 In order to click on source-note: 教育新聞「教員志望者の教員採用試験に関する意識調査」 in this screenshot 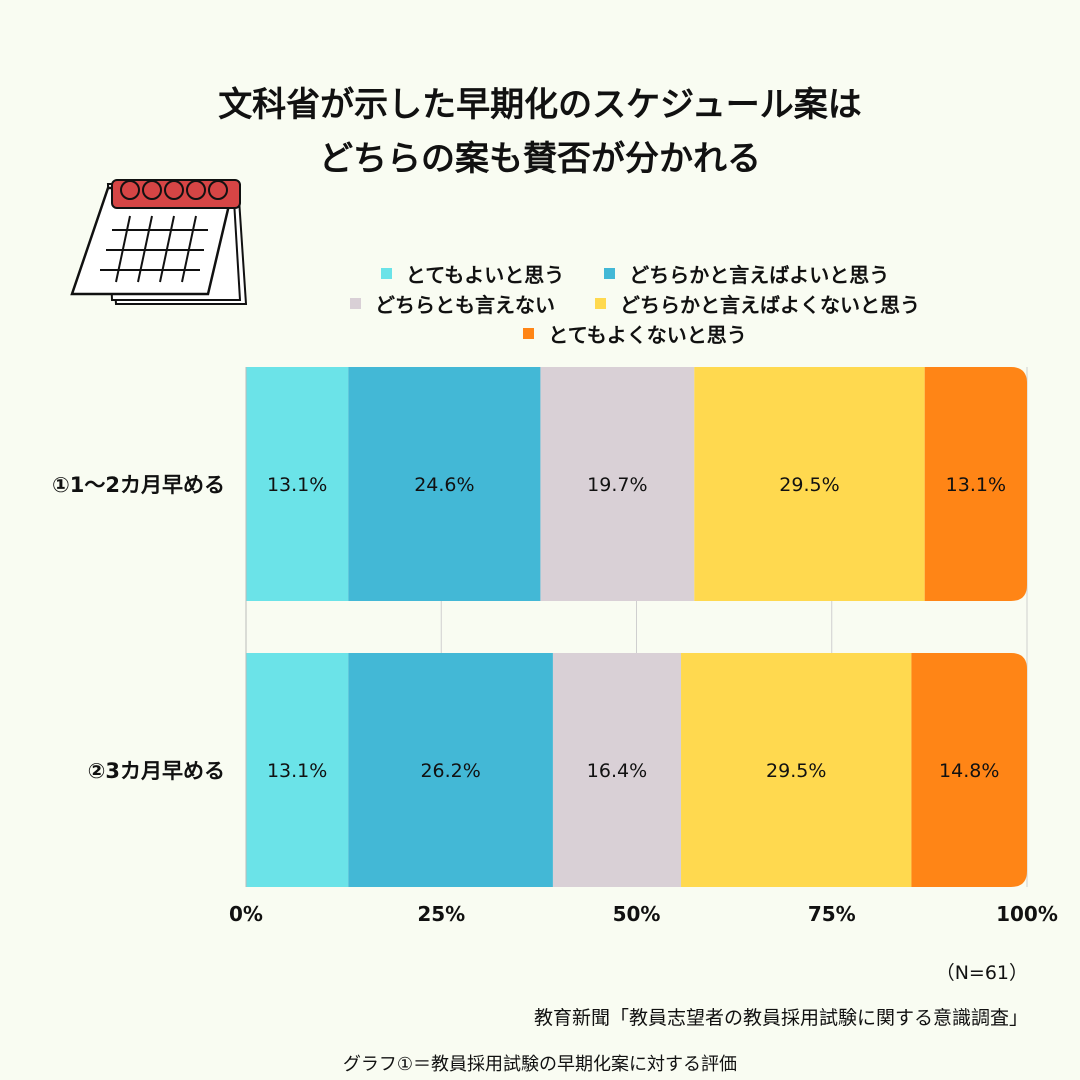, I will do `click(780, 1018)`.